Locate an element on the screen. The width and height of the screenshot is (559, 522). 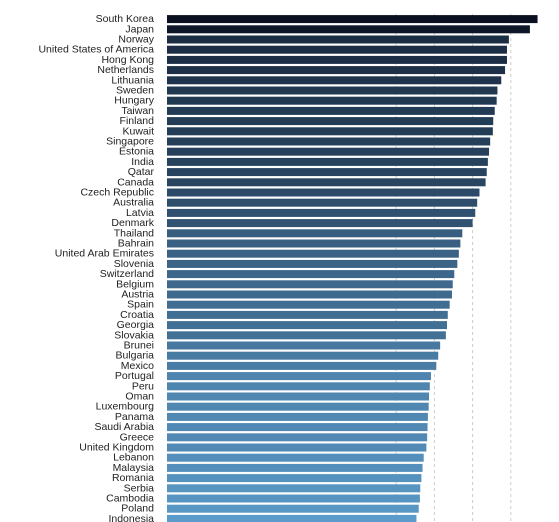
category-label: Peru is located at coordinates (143, 386).